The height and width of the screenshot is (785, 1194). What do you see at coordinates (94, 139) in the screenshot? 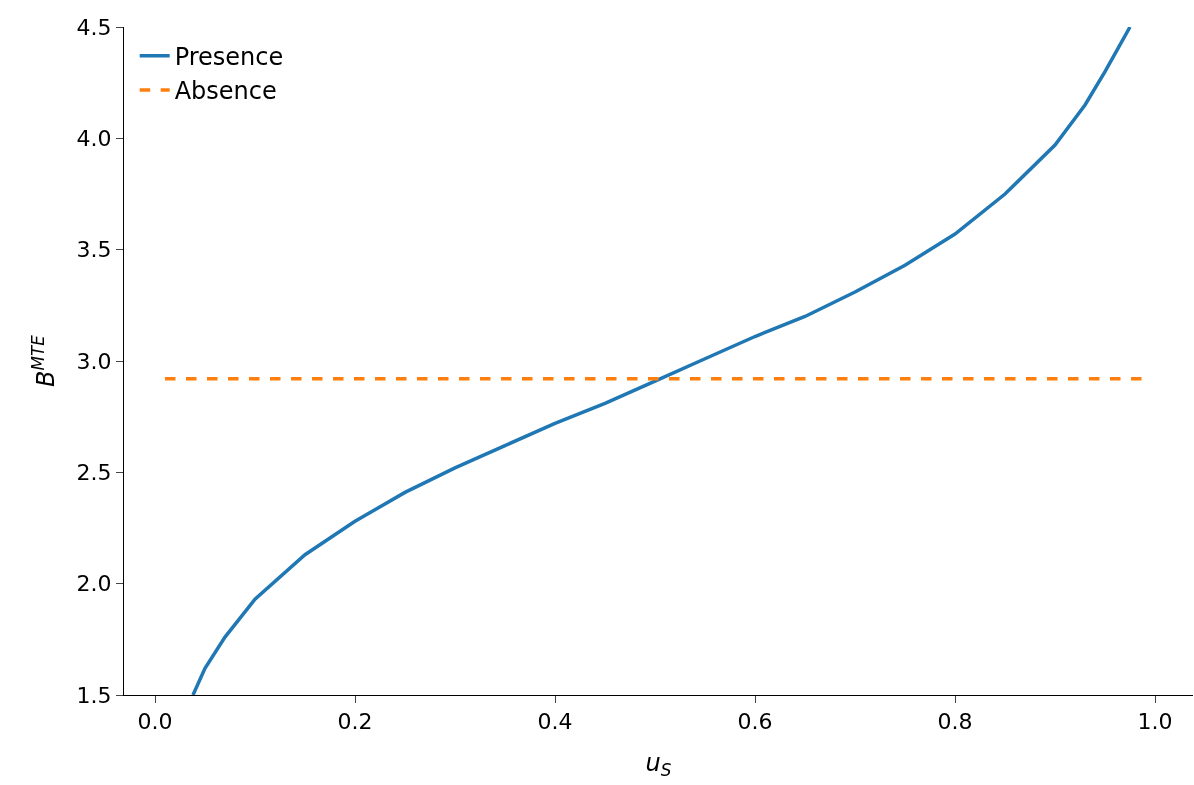
I see `y-tick-label: 4.0` at bounding box center [94, 139].